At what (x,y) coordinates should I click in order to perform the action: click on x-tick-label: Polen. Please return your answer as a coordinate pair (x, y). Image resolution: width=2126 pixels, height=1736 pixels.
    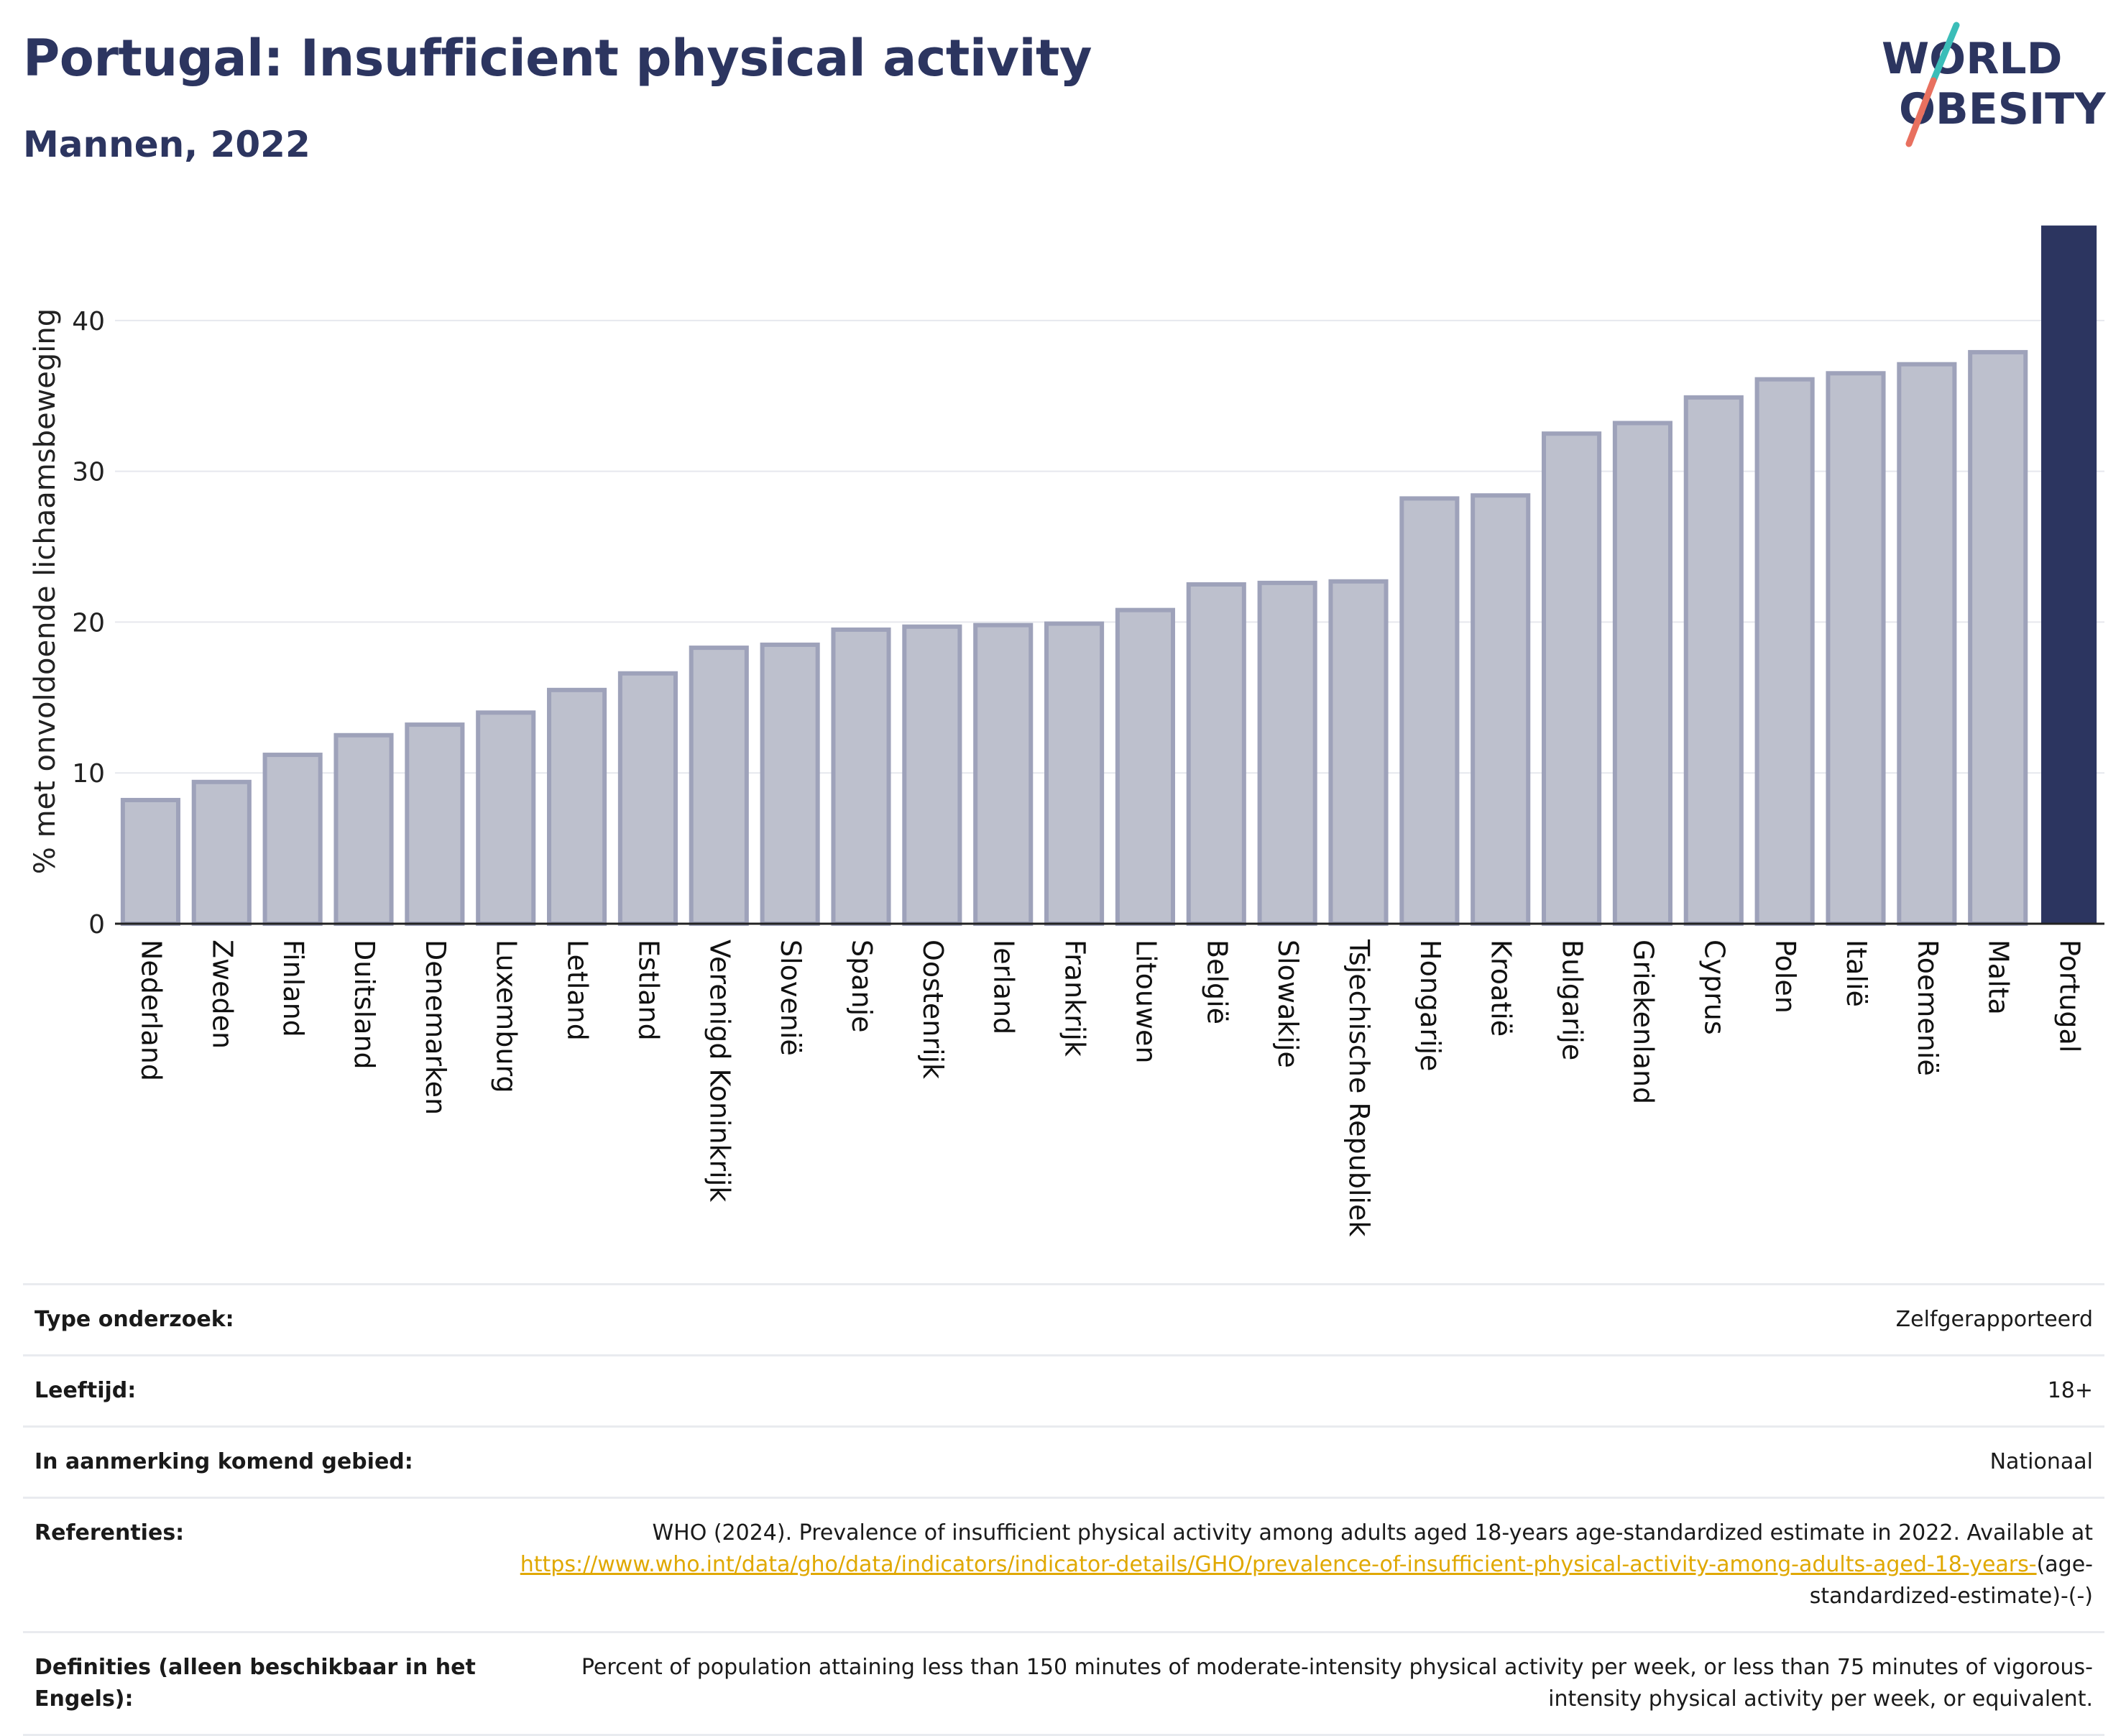
    Looking at the image, I should click on (1785, 977).